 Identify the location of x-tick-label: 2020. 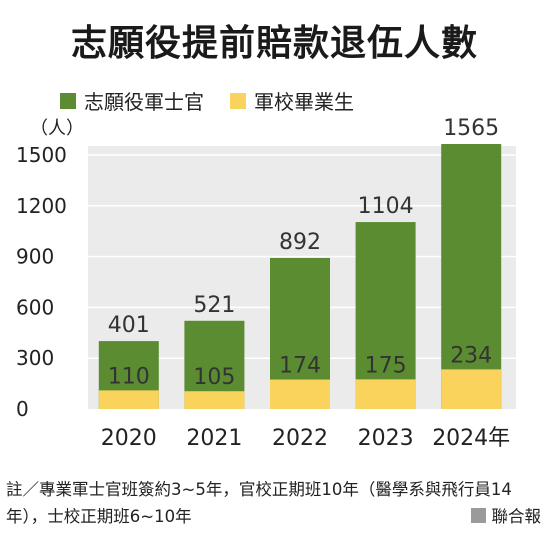
(129, 438).